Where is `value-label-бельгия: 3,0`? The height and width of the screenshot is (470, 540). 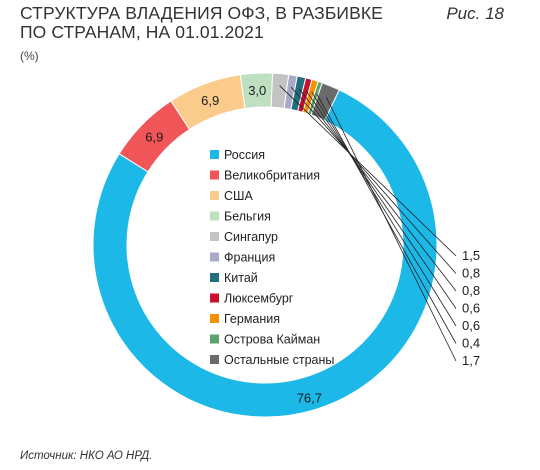 value-label-бельгия: 3,0 is located at coordinates (257, 90).